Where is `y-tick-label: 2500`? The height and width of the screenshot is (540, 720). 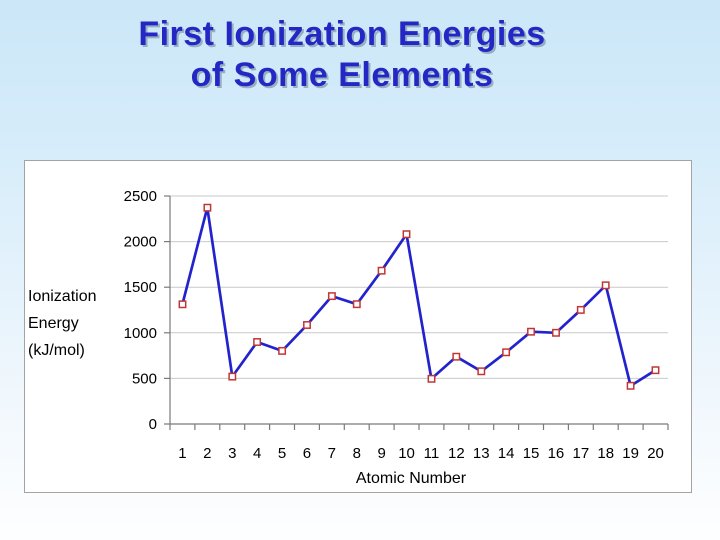
y-tick-label: 2500 is located at coordinates (140, 196).